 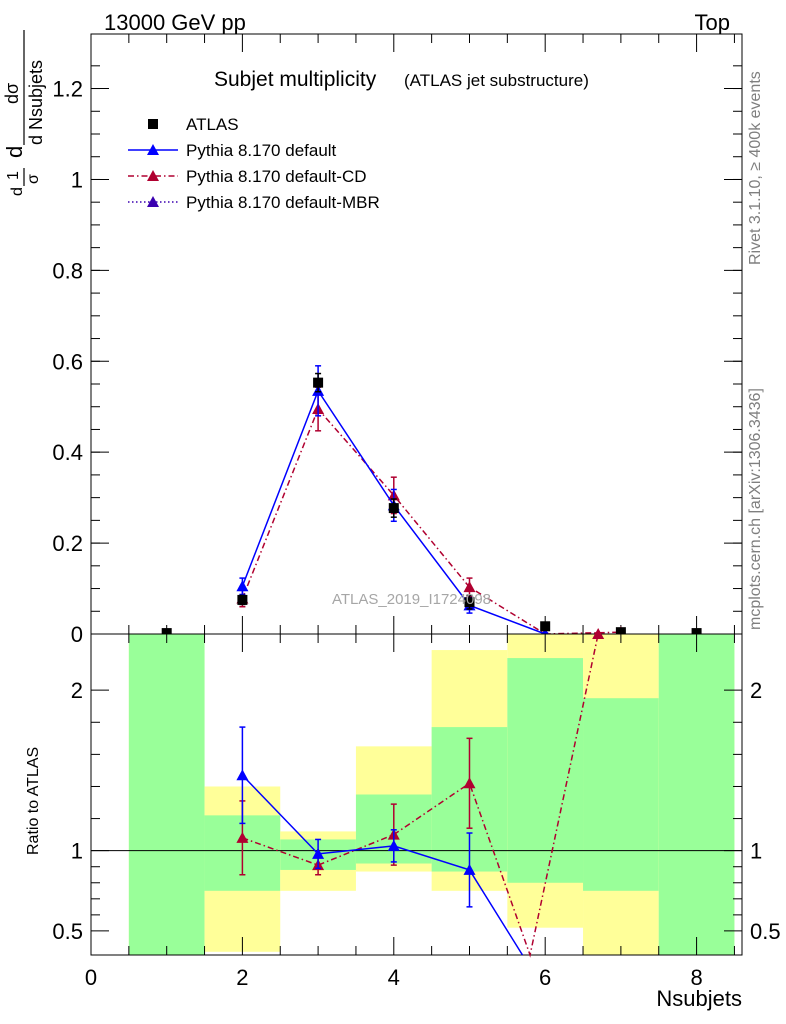 What do you see at coordinates (765, 931) in the screenshot?
I see `ratio-ytick-label-right: 0.5` at bounding box center [765, 931].